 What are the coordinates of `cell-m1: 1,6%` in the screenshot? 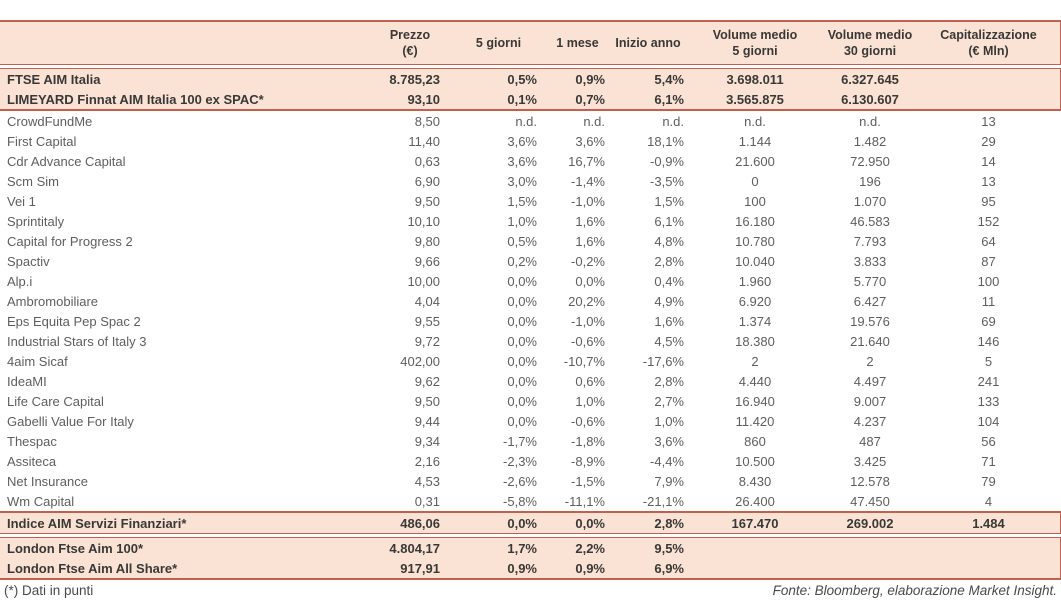 It's located at (590, 241).